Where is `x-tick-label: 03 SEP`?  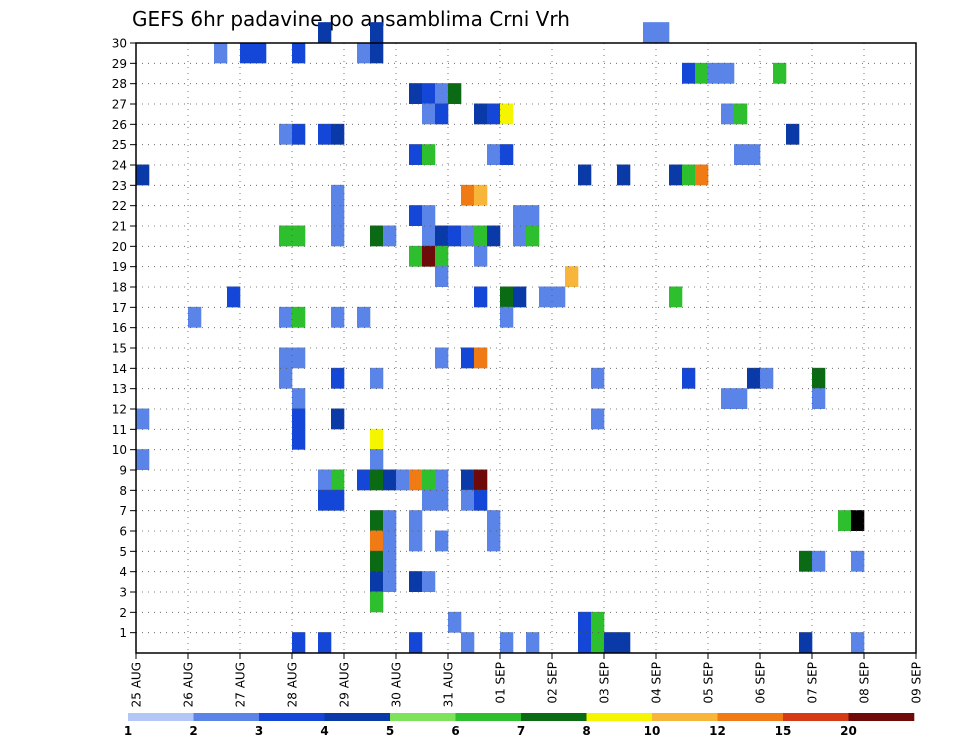 x-tick-label: 03 SEP is located at coordinates (605, 683).